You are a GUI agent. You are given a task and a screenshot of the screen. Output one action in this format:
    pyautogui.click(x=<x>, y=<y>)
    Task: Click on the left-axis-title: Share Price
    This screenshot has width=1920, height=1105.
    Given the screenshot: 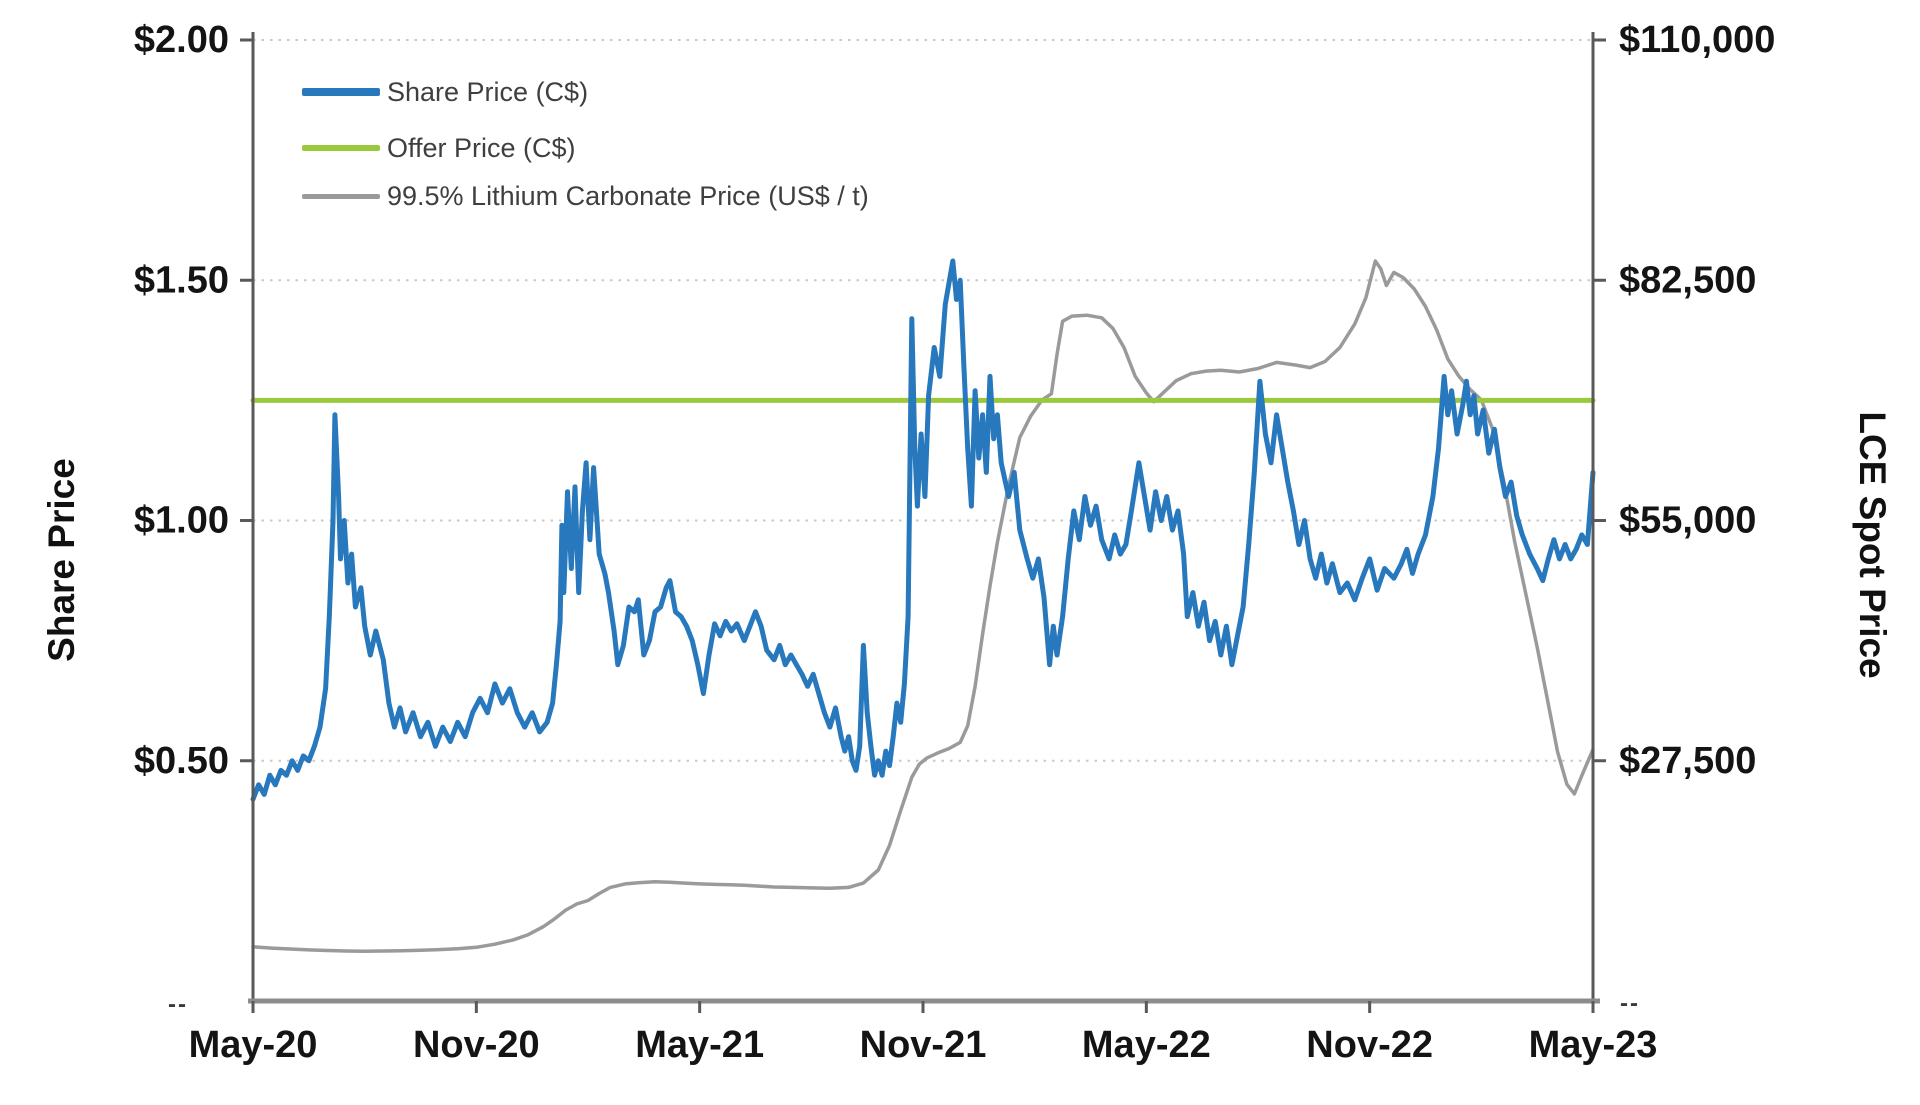 What is the action you would take?
    pyautogui.click(x=61, y=560)
    